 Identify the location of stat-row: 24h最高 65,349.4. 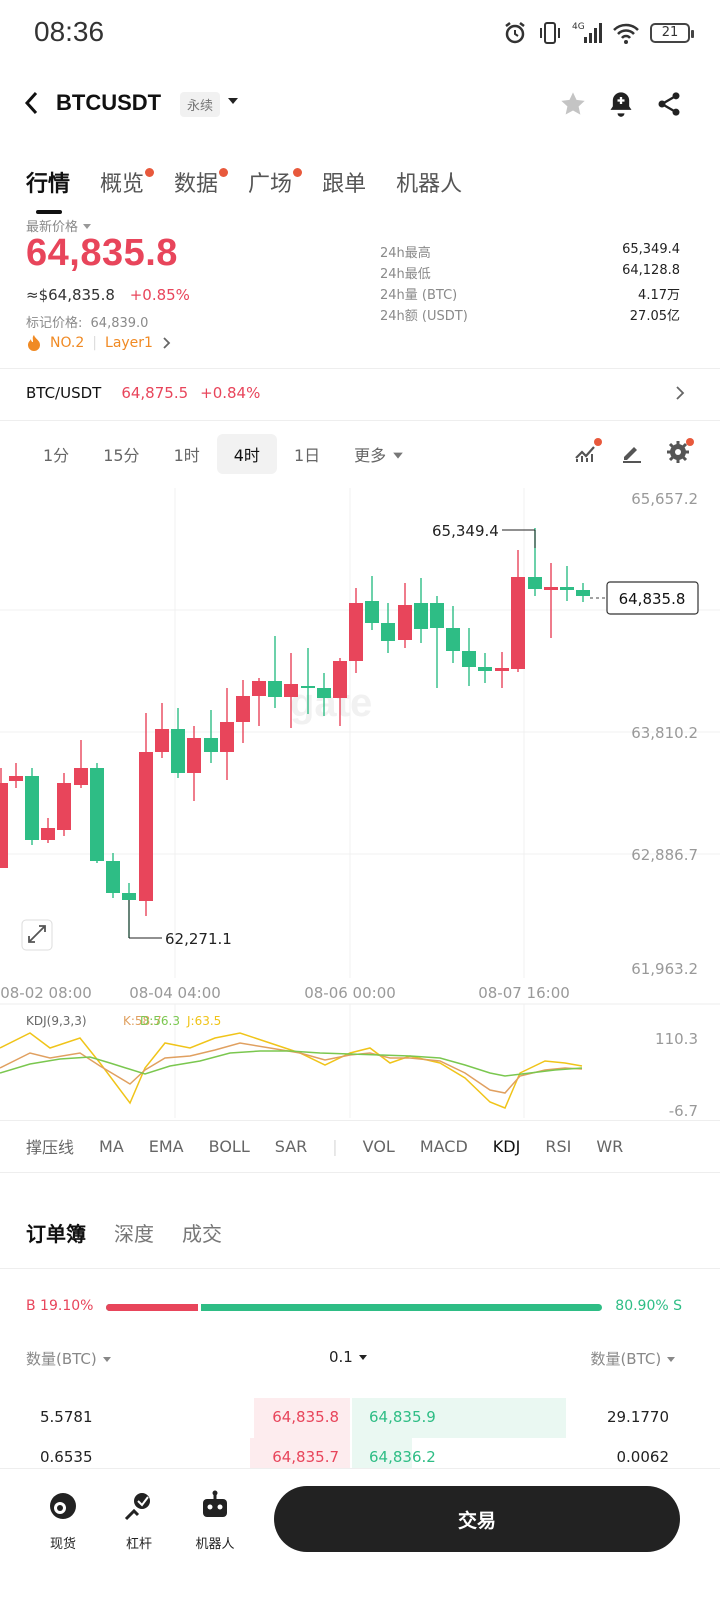
(530, 252).